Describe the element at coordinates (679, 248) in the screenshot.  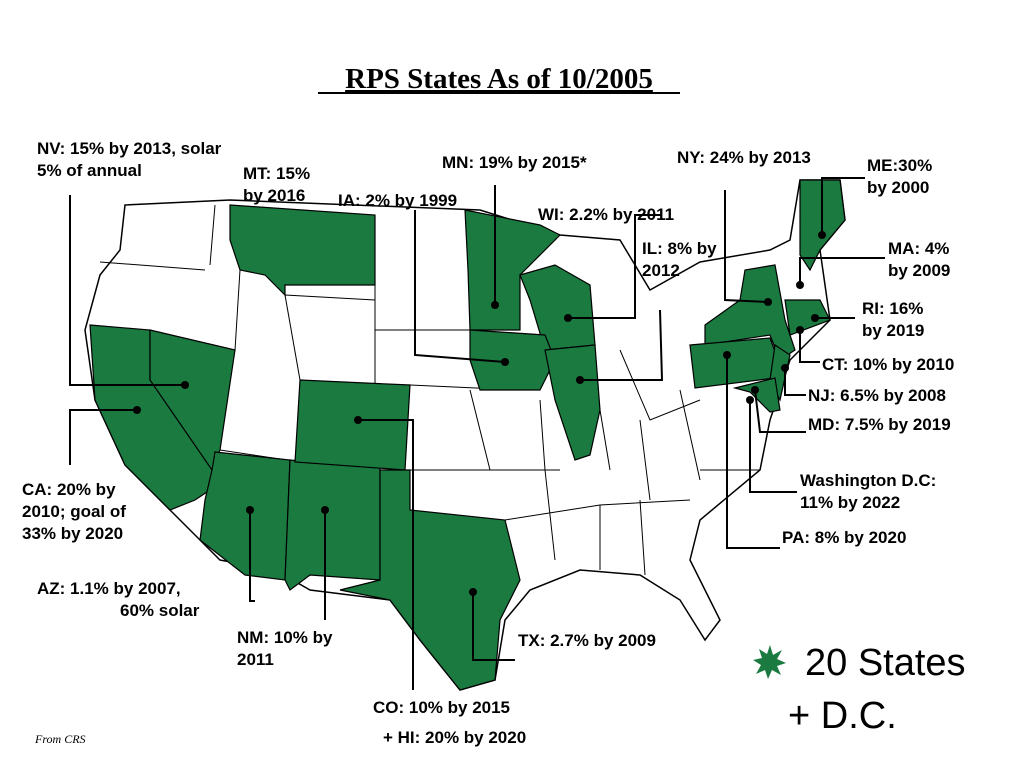
I see `state-label: IL: 8% by` at that location.